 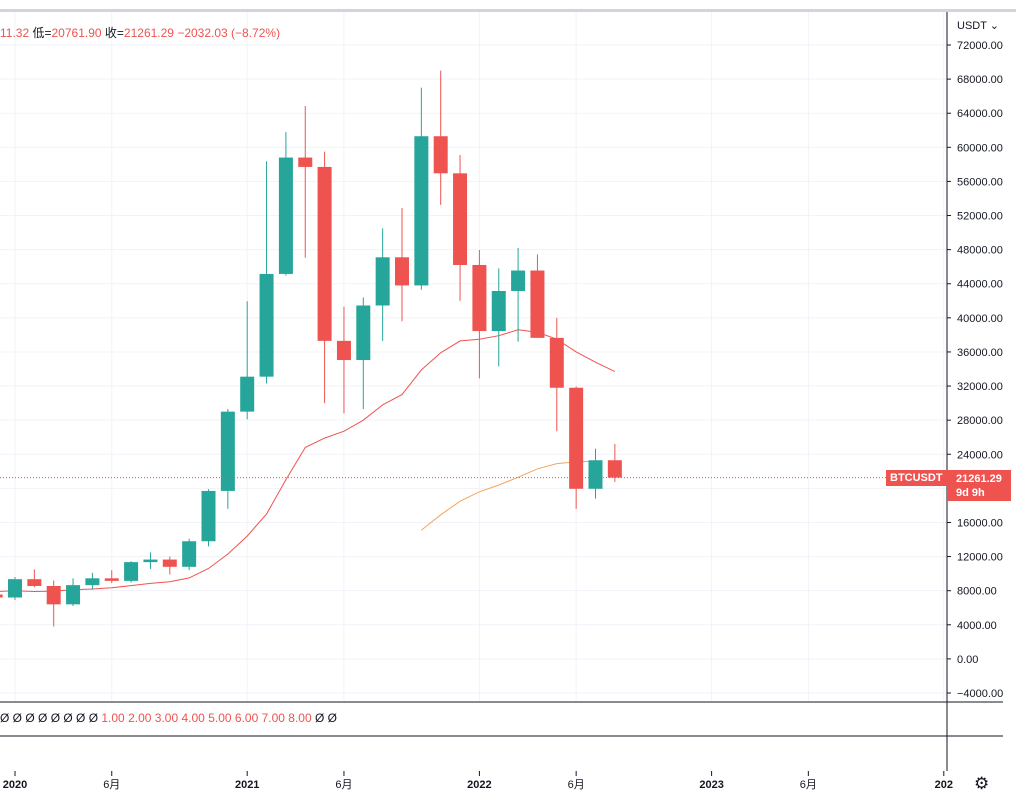 I want to click on change-value: −2032.03 (−8.72%), so click(x=229, y=33).